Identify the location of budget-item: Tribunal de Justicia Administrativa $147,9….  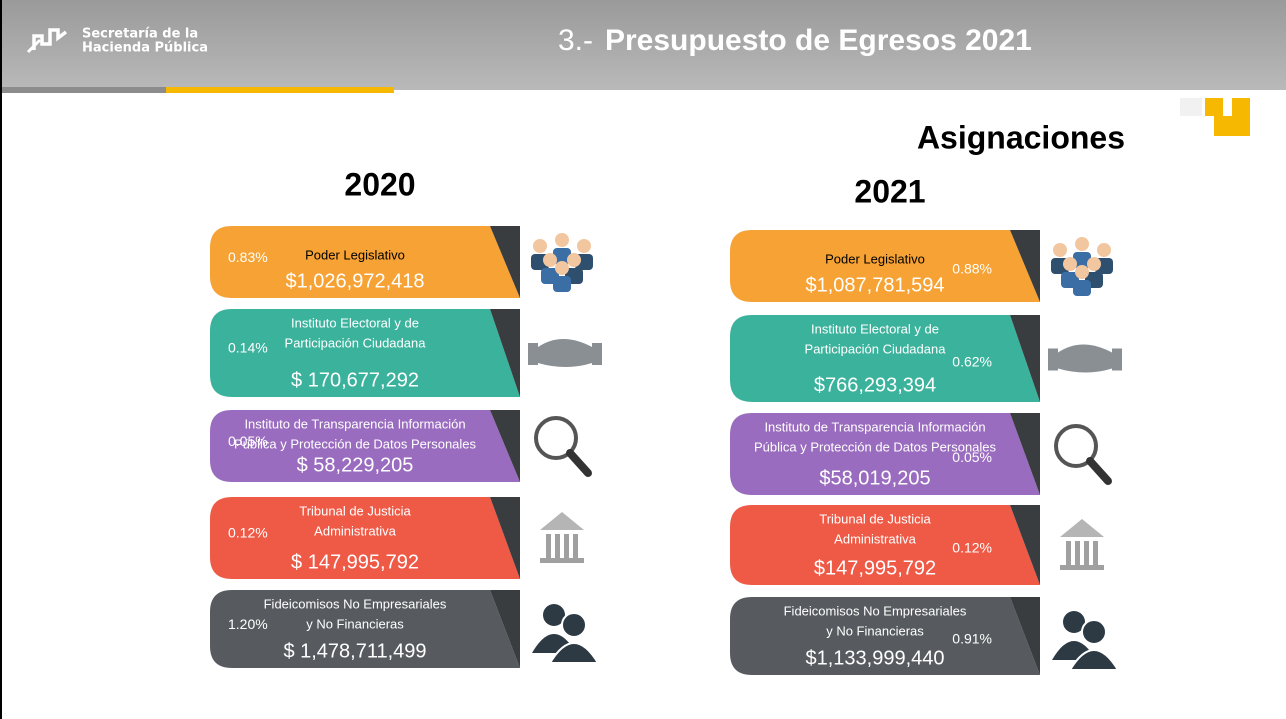
(927, 545).